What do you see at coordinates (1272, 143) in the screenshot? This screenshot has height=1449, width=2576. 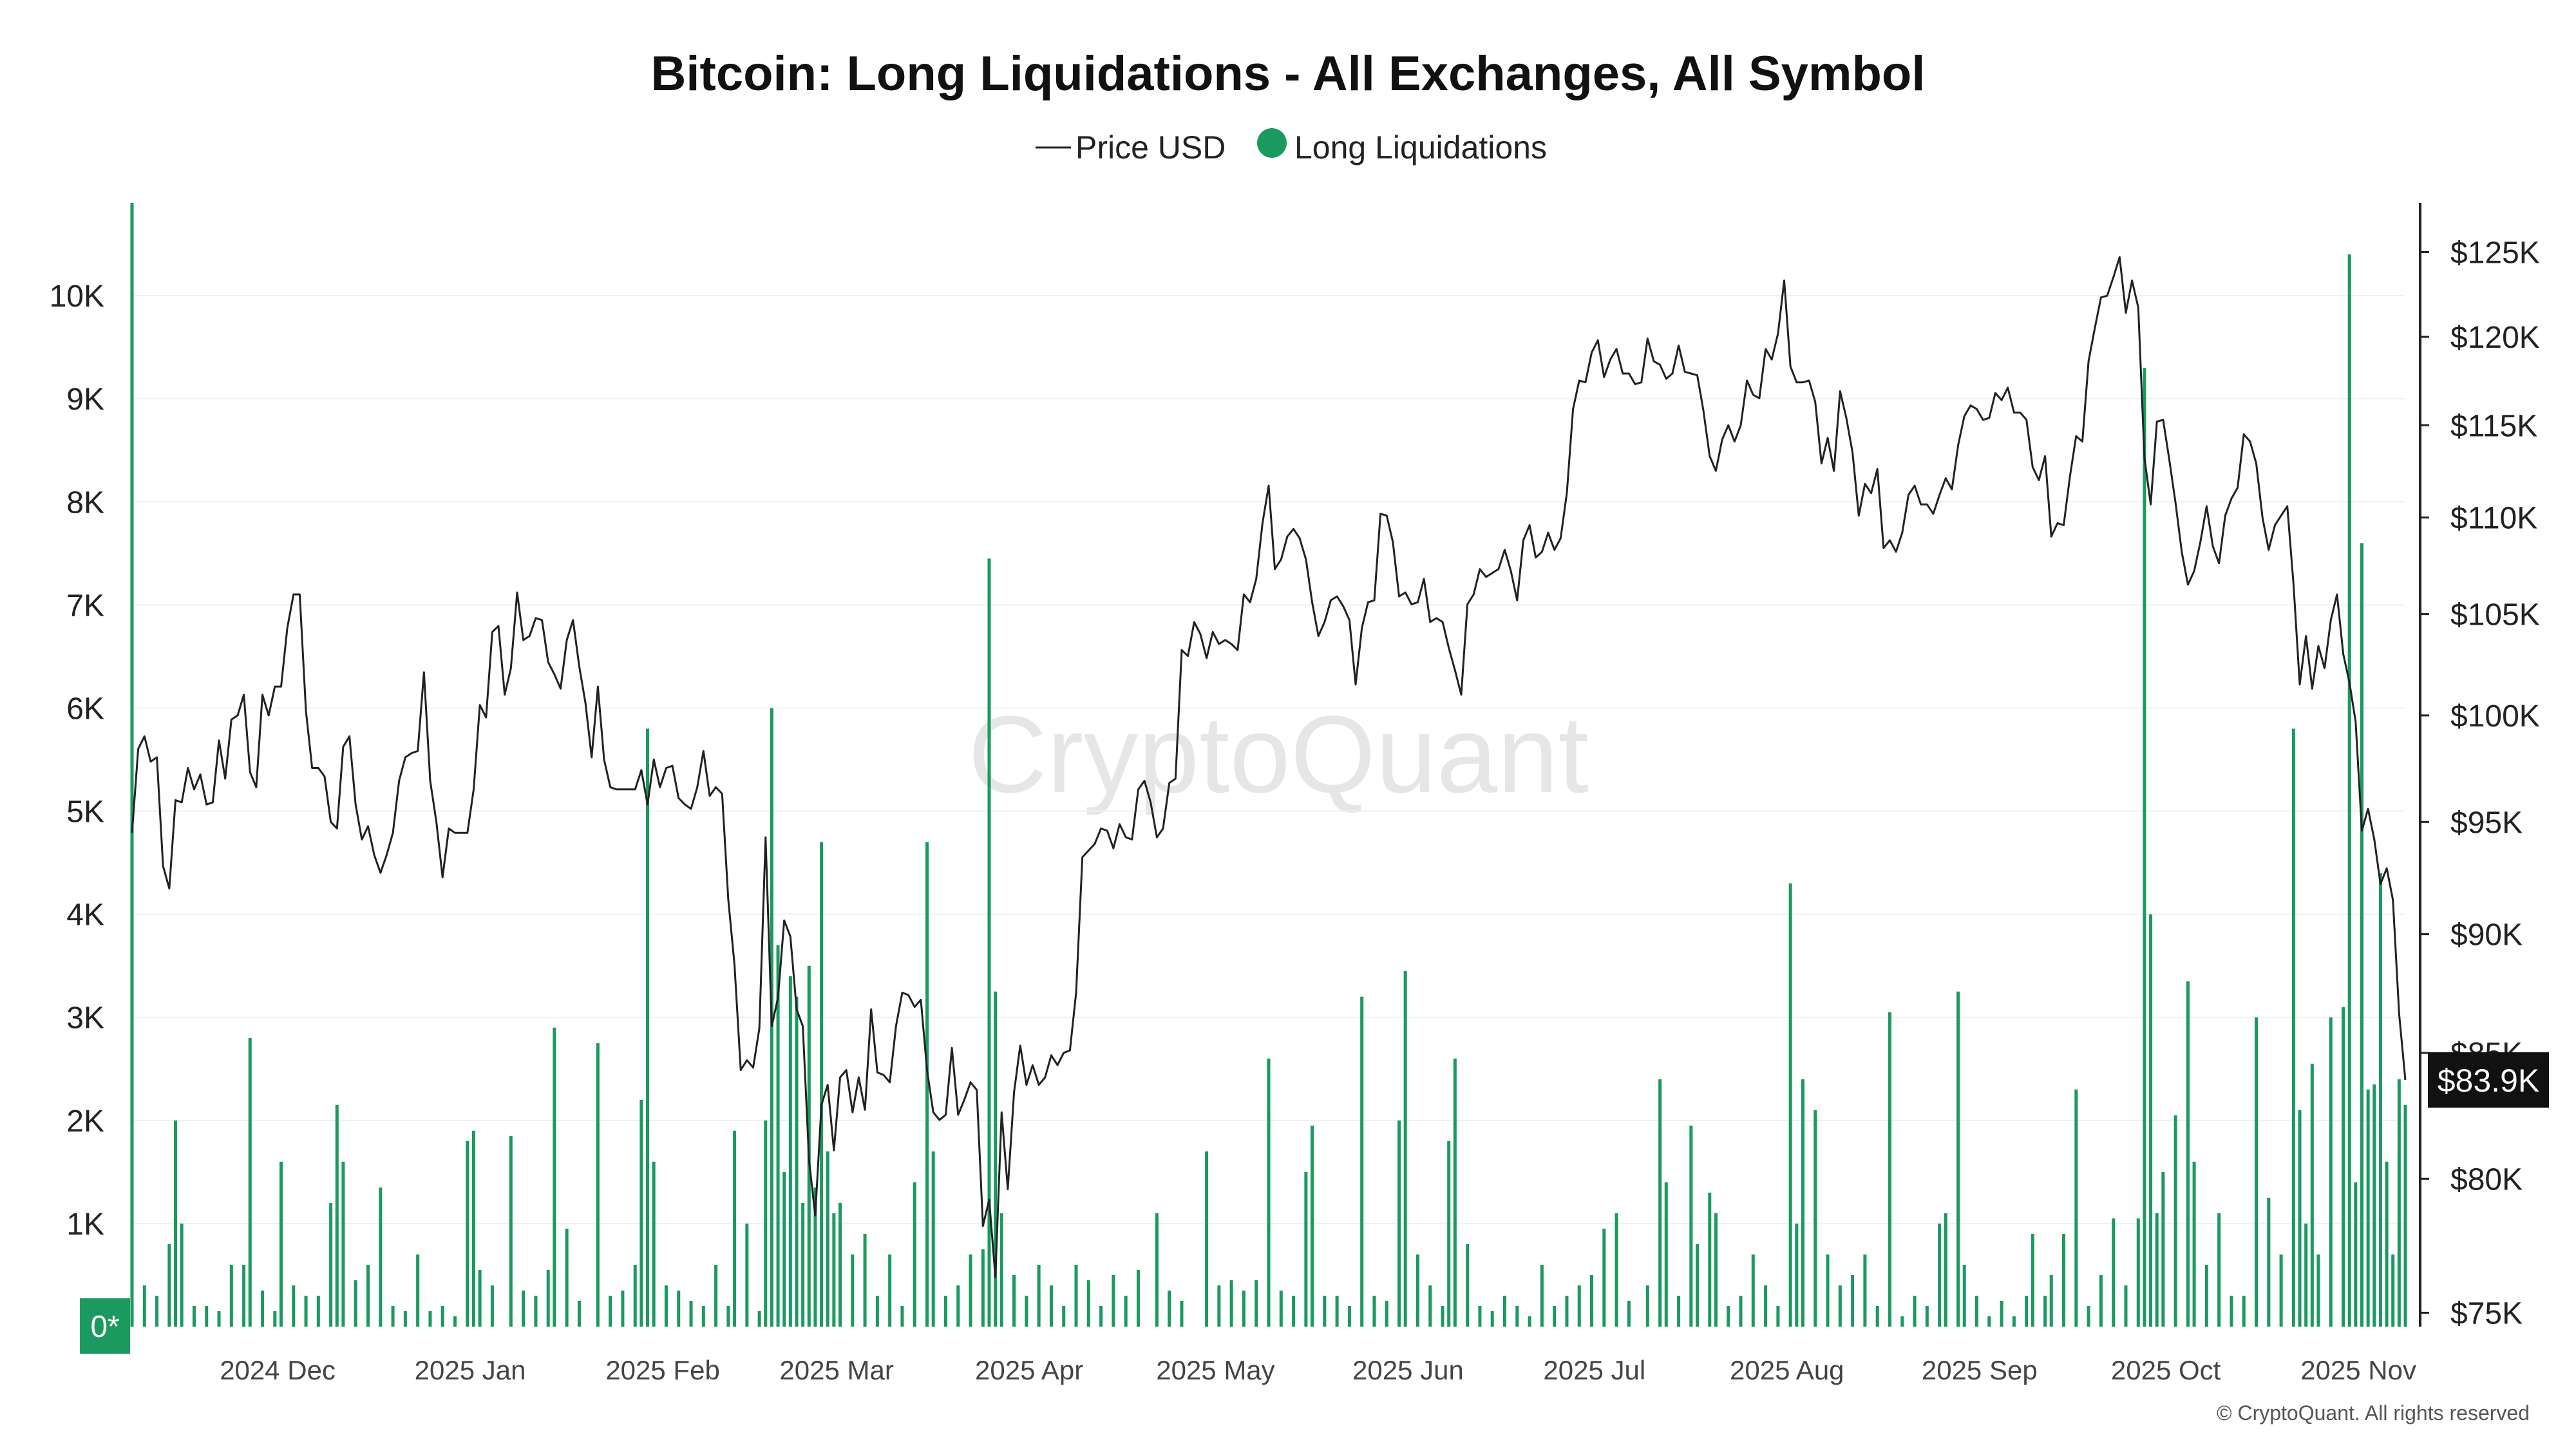 I see `legend-liquidations-dot-icon` at bounding box center [1272, 143].